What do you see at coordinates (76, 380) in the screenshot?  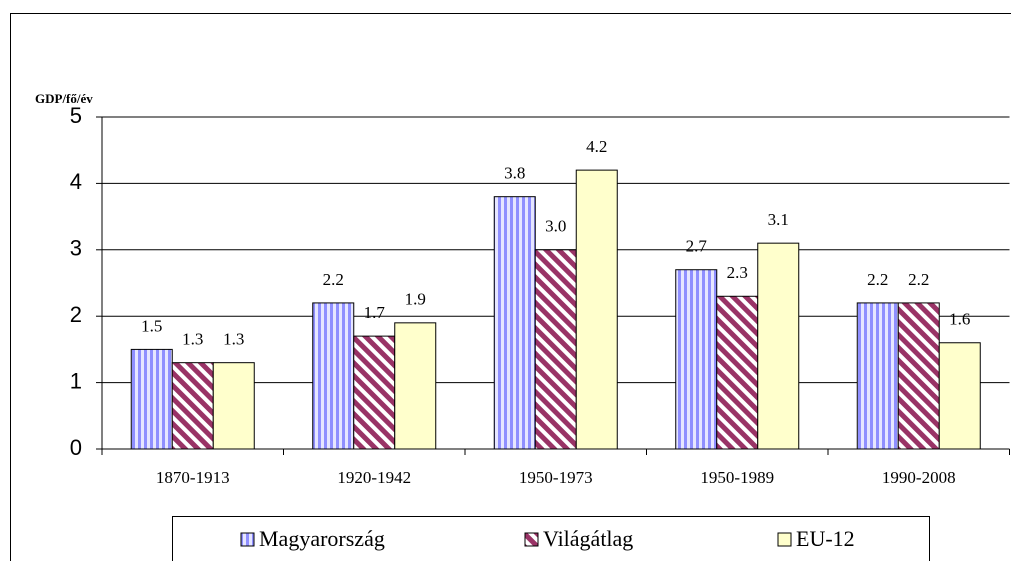 I see `y-tick-label: 1` at bounding box center [76, 380].